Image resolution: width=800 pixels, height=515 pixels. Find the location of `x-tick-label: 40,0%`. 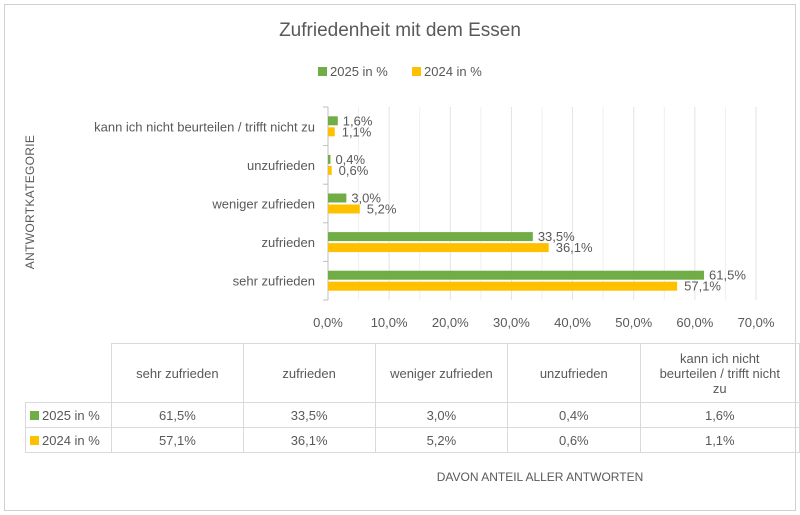

x-tick-label: 40,0% is located at coordinates (572, 322).